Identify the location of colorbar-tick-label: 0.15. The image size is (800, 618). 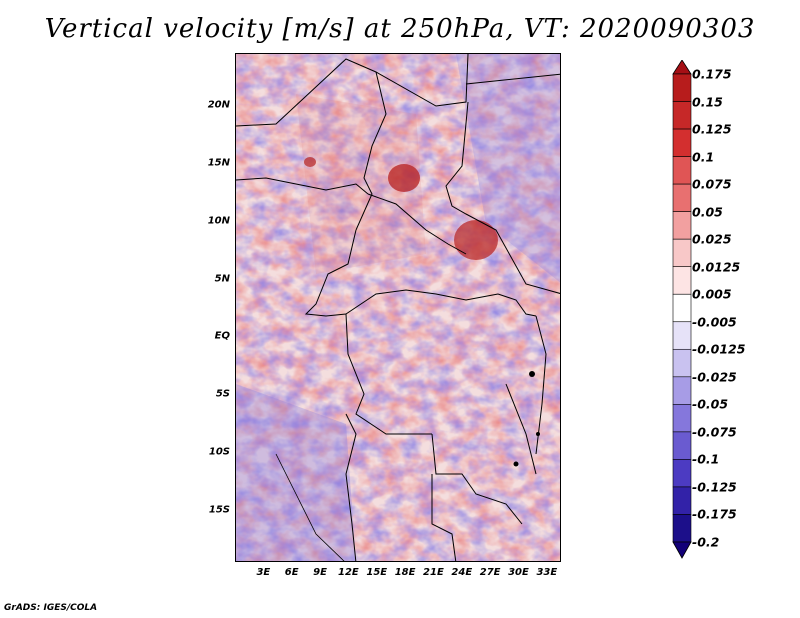
(707, 102).